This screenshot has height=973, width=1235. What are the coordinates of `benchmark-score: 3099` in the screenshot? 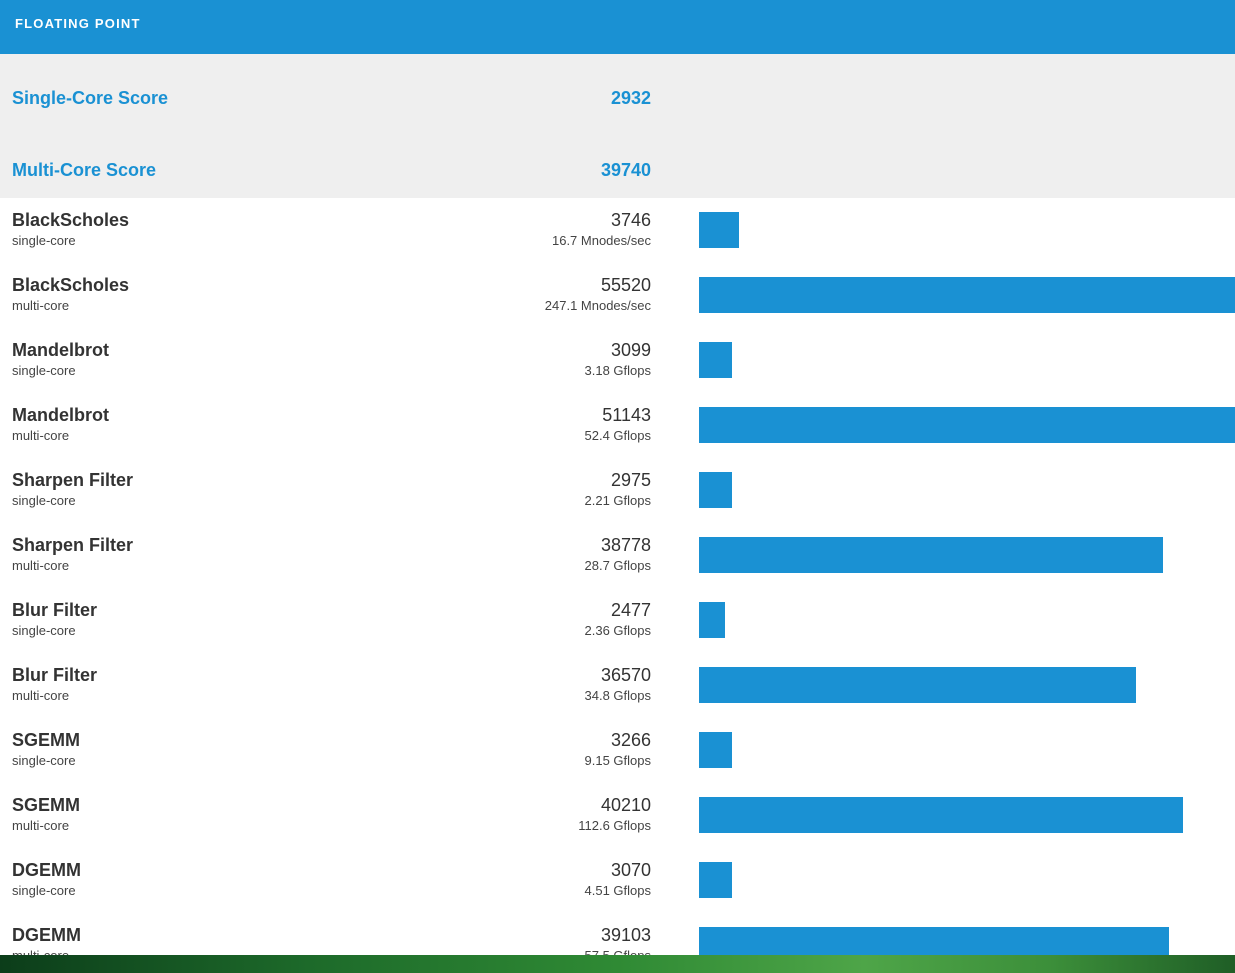 It's located at (630, 350).